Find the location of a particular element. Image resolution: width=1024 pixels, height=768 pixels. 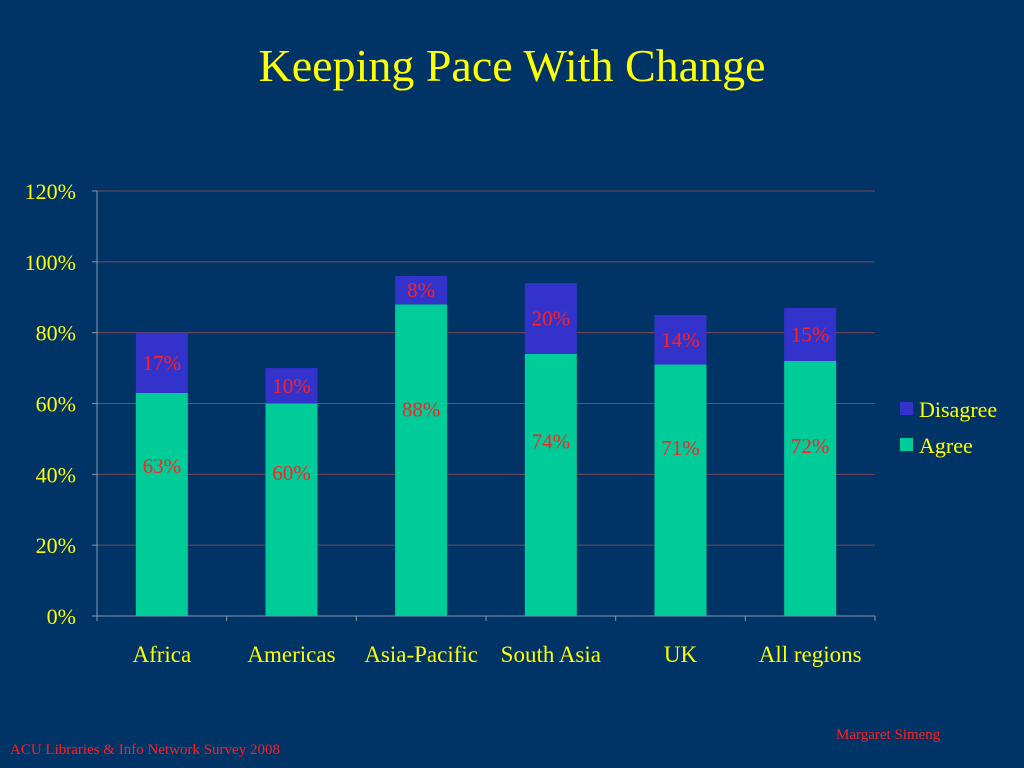

data-label-agree: 74% is located at coordinates (551, 441).